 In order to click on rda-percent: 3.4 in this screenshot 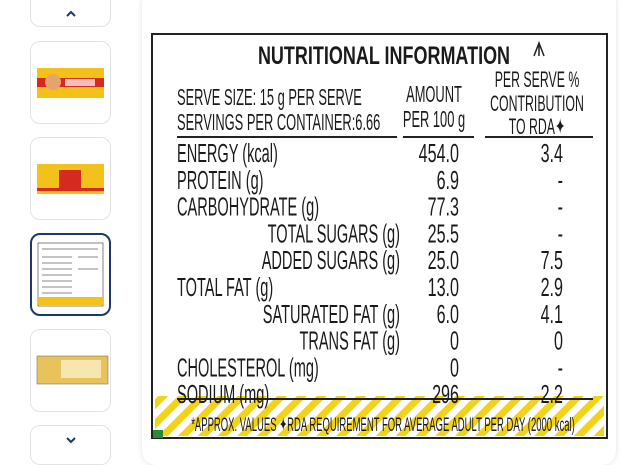, I will do `click(552, 153)`.